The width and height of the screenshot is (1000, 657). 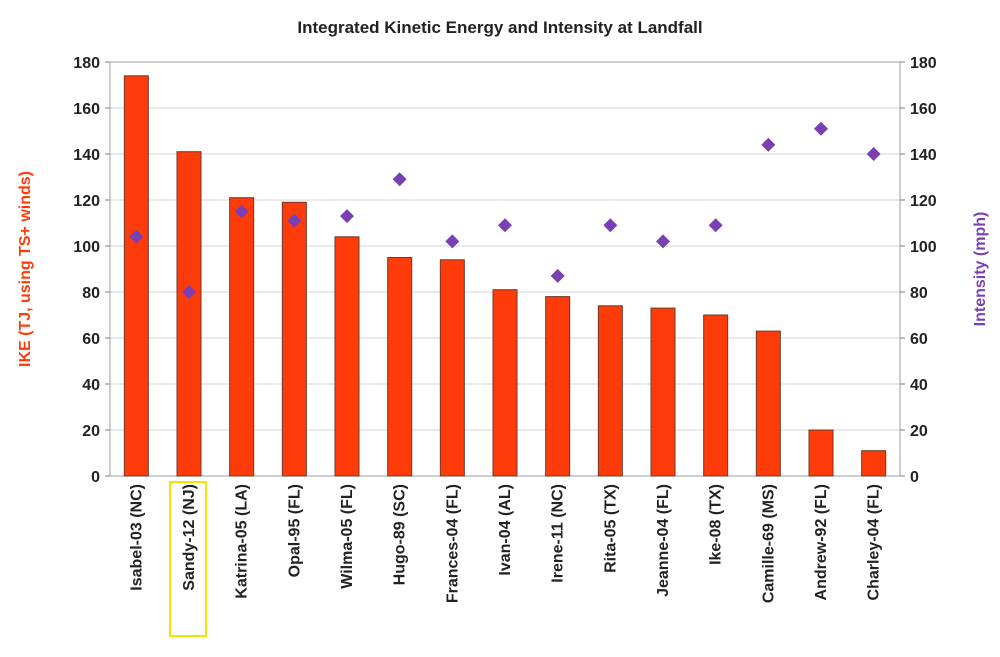 What do you see at coordinates (86, 247) in the screenshot?
I see `left-tick-label: 100` at bounding box center [86, 247].